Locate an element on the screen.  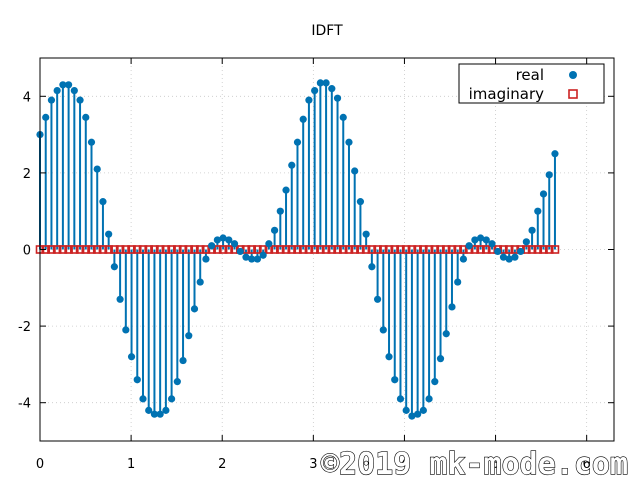
y-tick-label: -2 is located at coordinates (24, 327).